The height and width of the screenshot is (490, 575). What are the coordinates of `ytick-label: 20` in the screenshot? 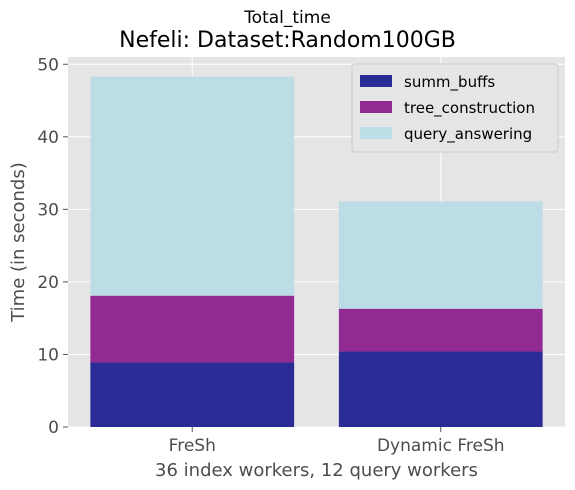 It's located at (48, 283).